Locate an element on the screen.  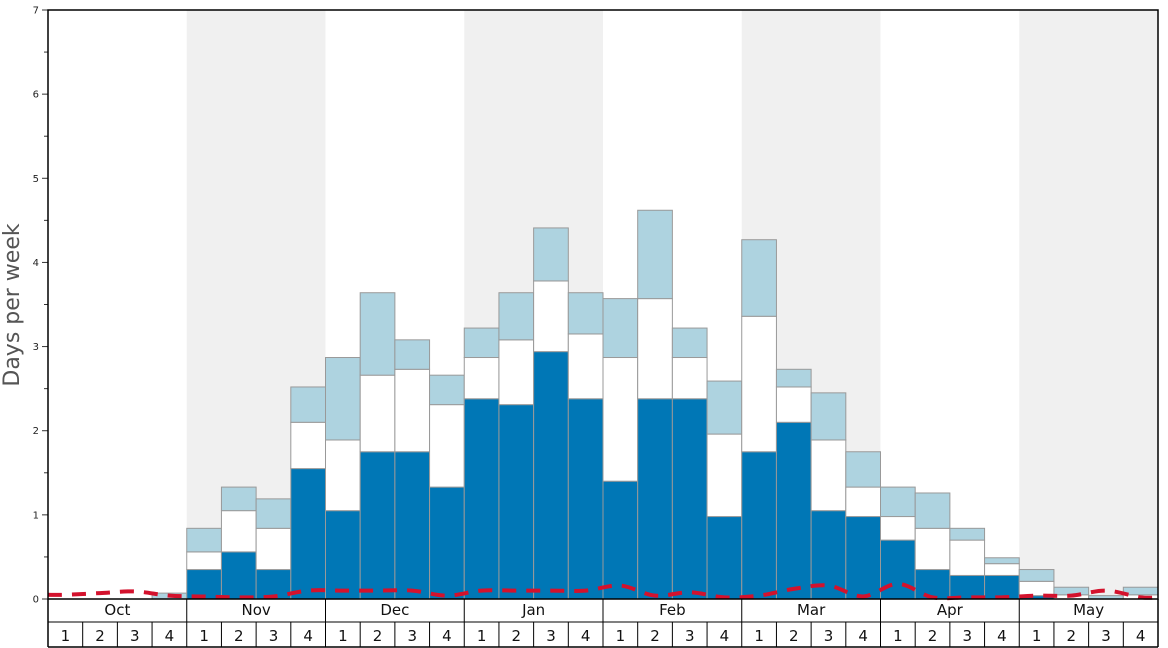
dashed-line is located at coordinates (603, 591).